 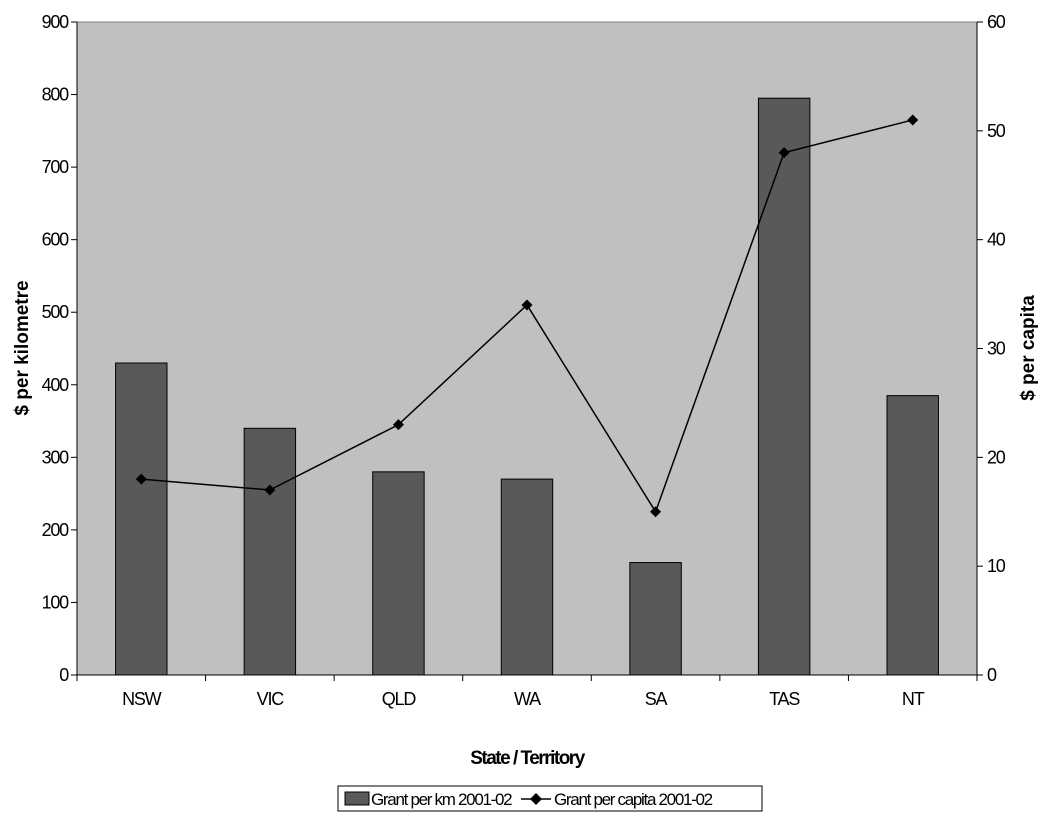 I want to click on y2-tick-label: 30, so click(x=996, y=349).